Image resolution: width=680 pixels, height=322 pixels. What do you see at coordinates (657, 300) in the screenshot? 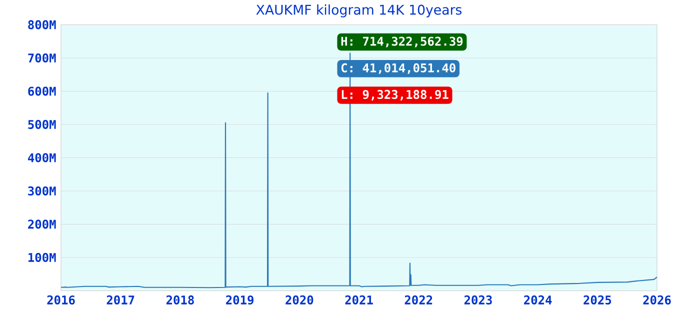
I see `x-tick-label: 2026` at bounding box center [657, 300].